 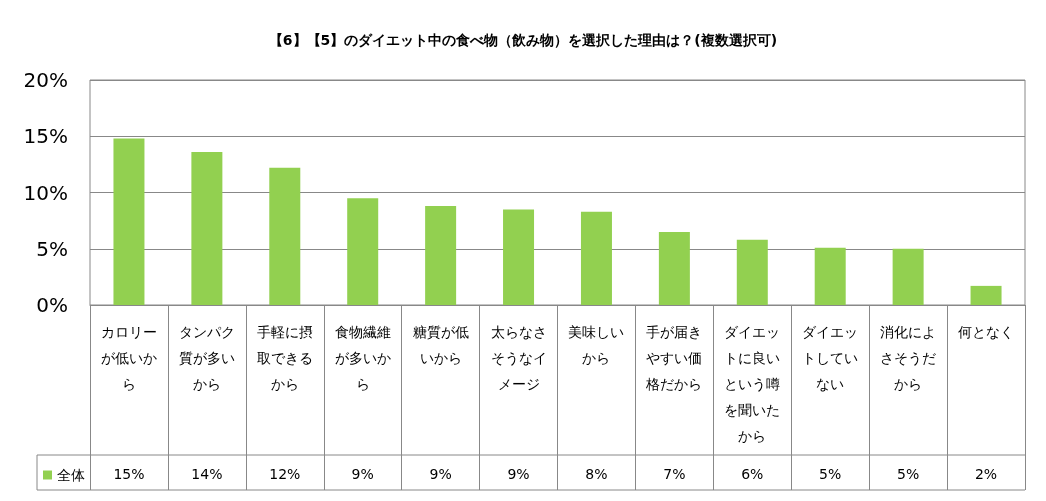 What do you see at coordinates (206, 358) in the screenshot?
I see `x-tick-label: タンパク質が多いから` at bounding box center [206, 358].